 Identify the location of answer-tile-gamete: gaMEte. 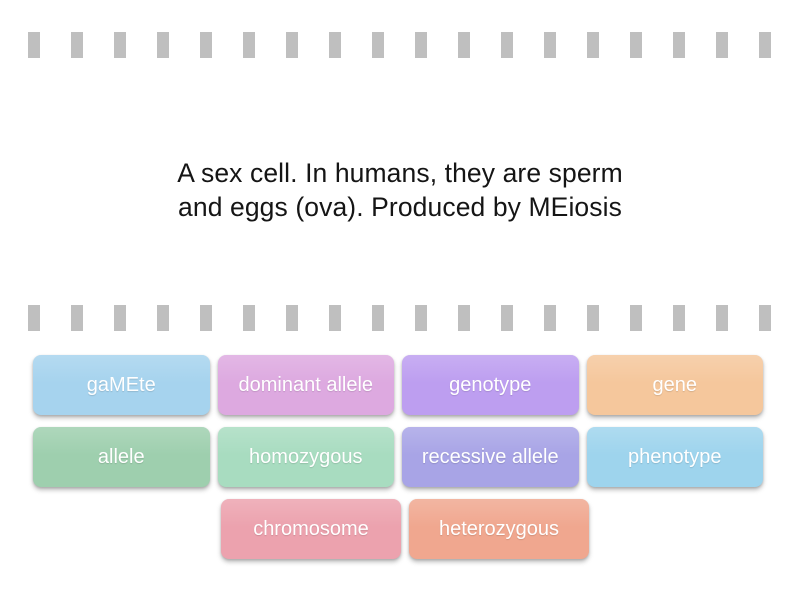
(121, 385).